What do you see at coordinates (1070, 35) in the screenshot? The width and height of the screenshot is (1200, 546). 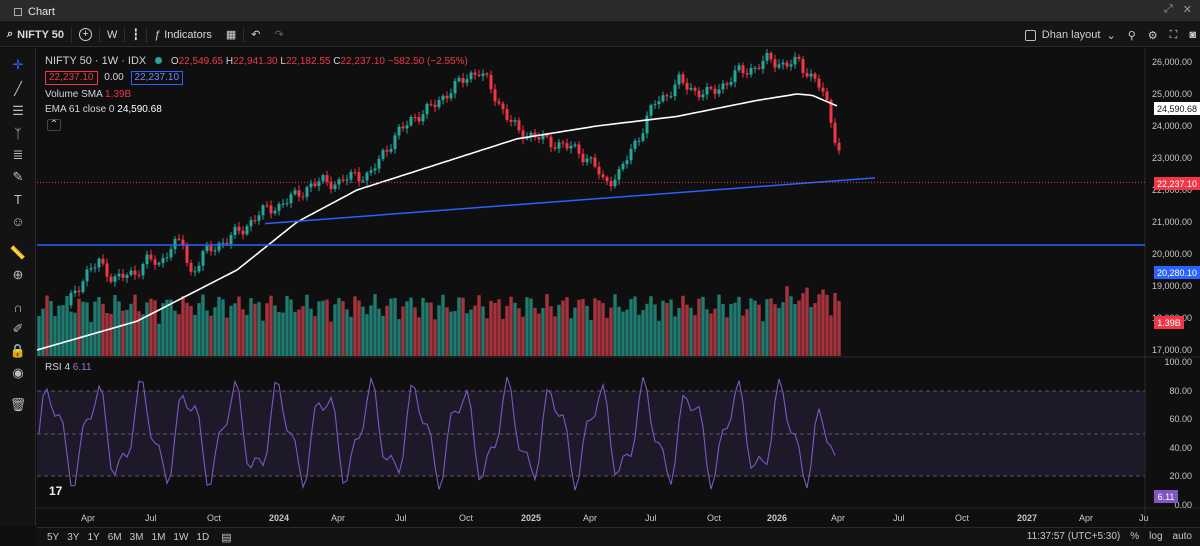 I see `layout-selector: Dhan layout ⌄` at bounding box center [1070, 35].